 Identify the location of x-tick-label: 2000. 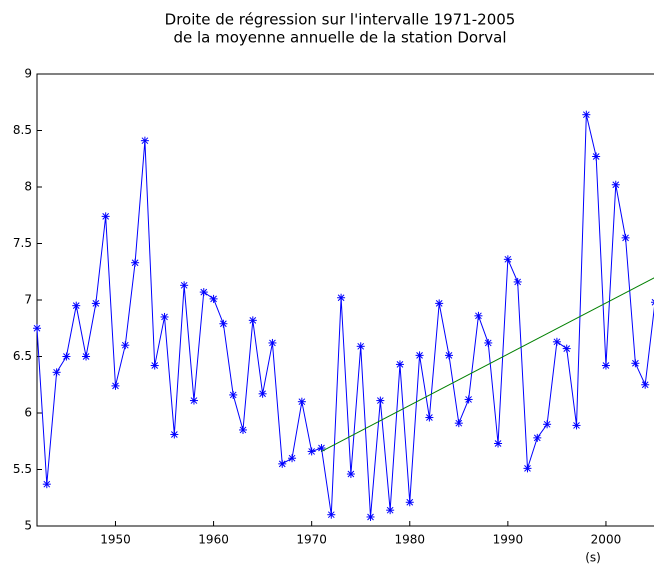
(606, 540).